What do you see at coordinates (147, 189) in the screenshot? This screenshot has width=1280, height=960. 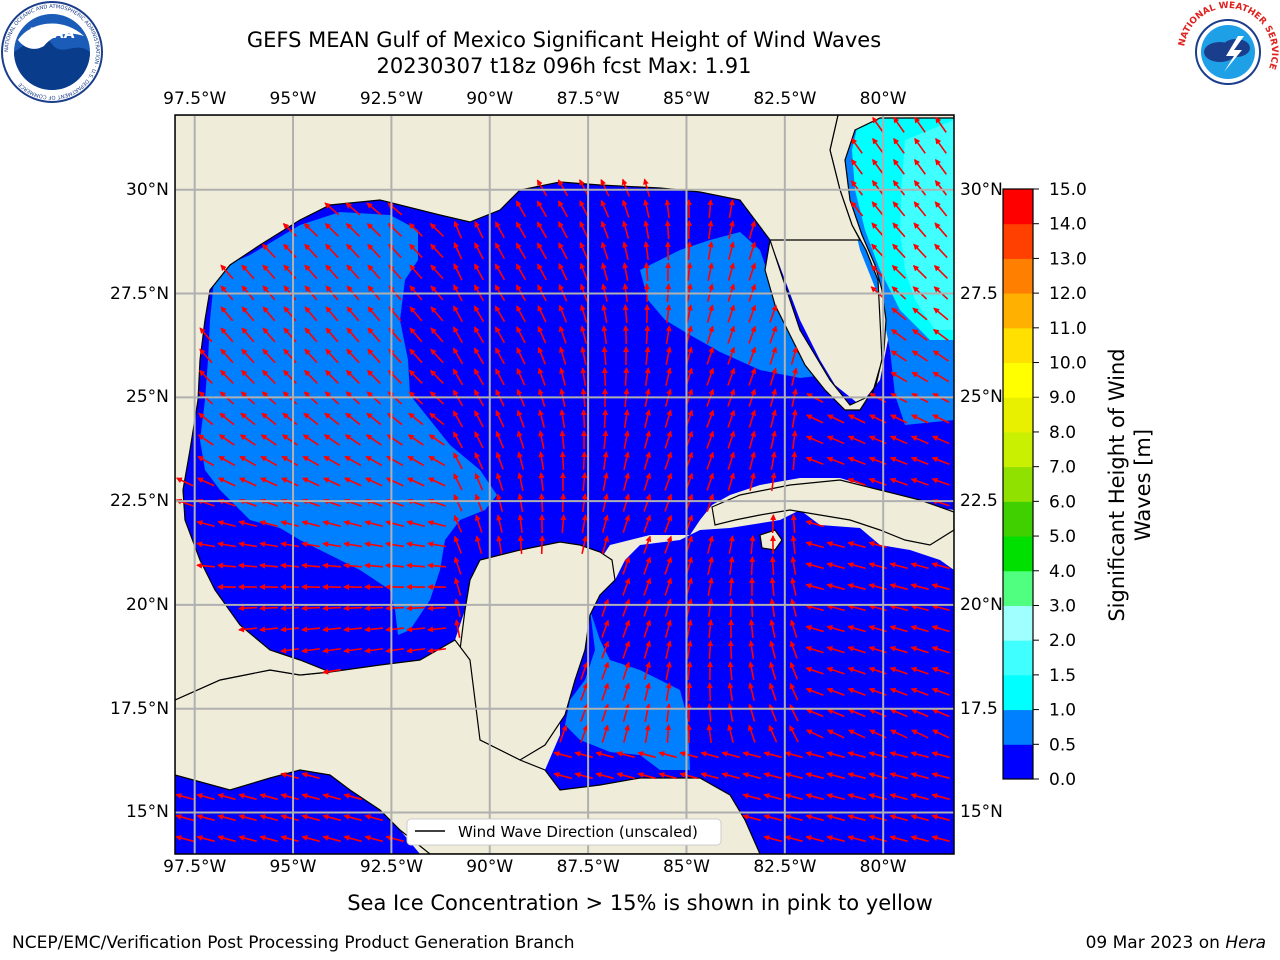 I see `lat-tick-label: 30°N` at bounding box center [147, 189].